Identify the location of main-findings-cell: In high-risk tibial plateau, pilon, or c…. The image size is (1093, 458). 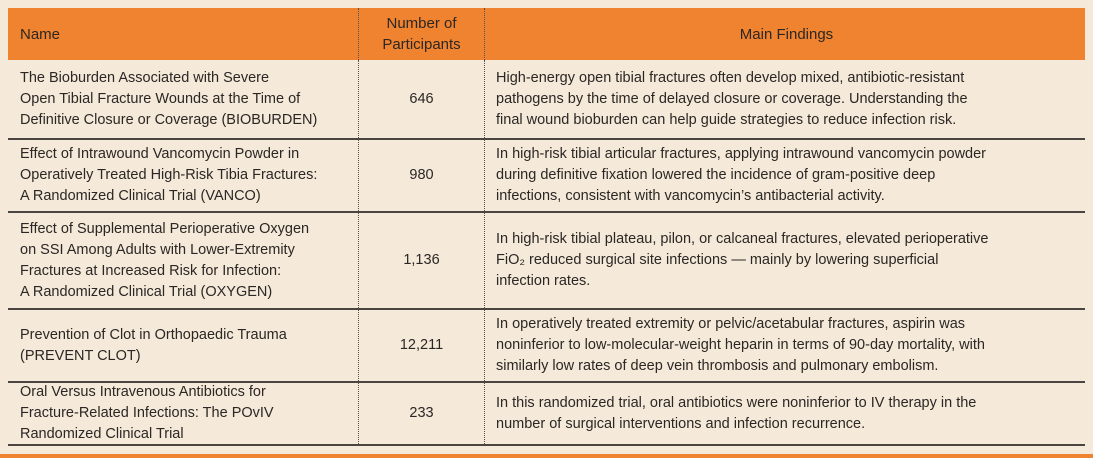
(742, 260).